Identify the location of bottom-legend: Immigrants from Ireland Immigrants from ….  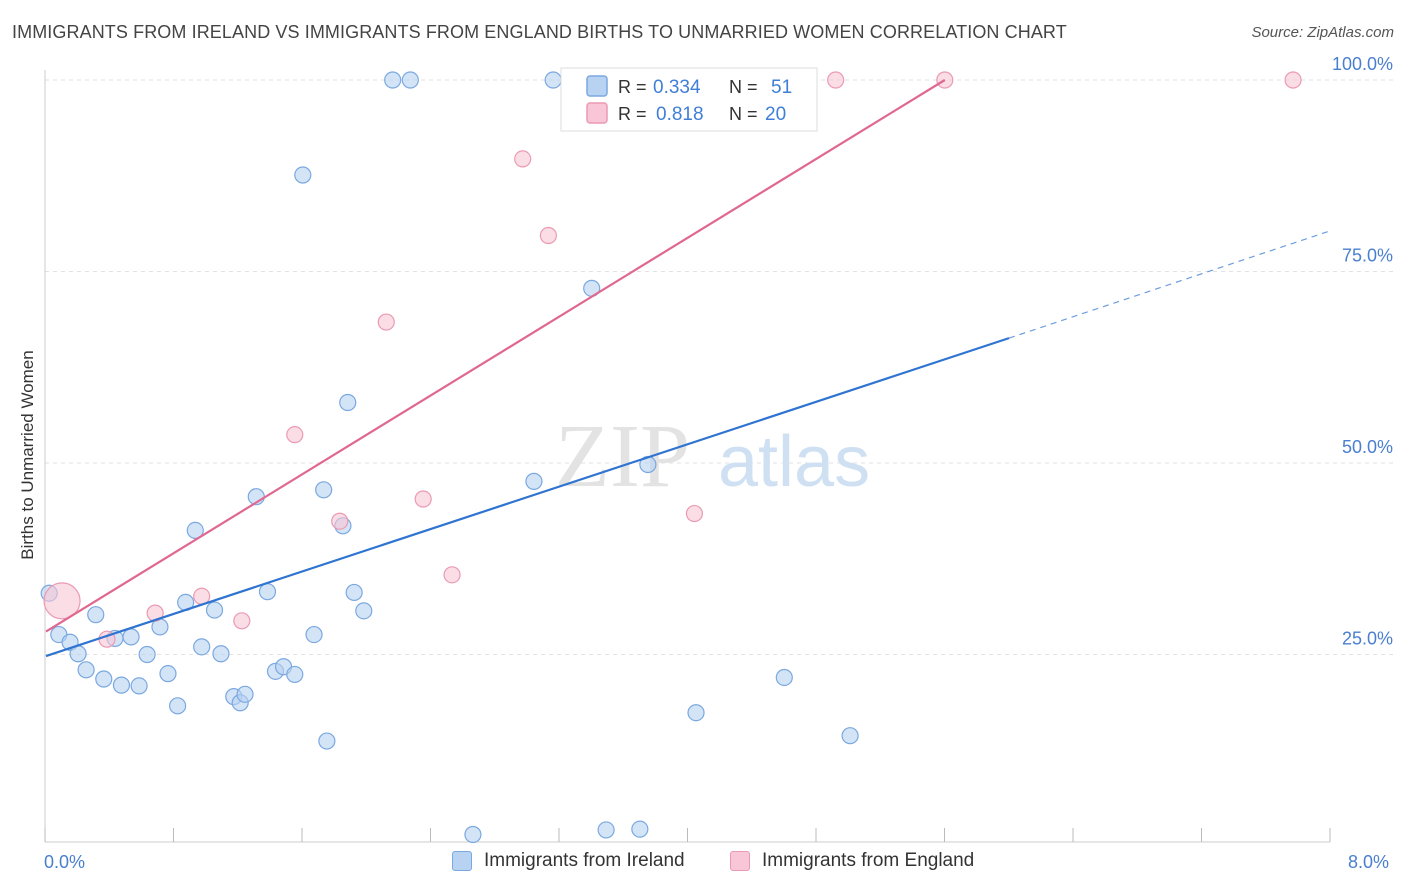
(703, 865).